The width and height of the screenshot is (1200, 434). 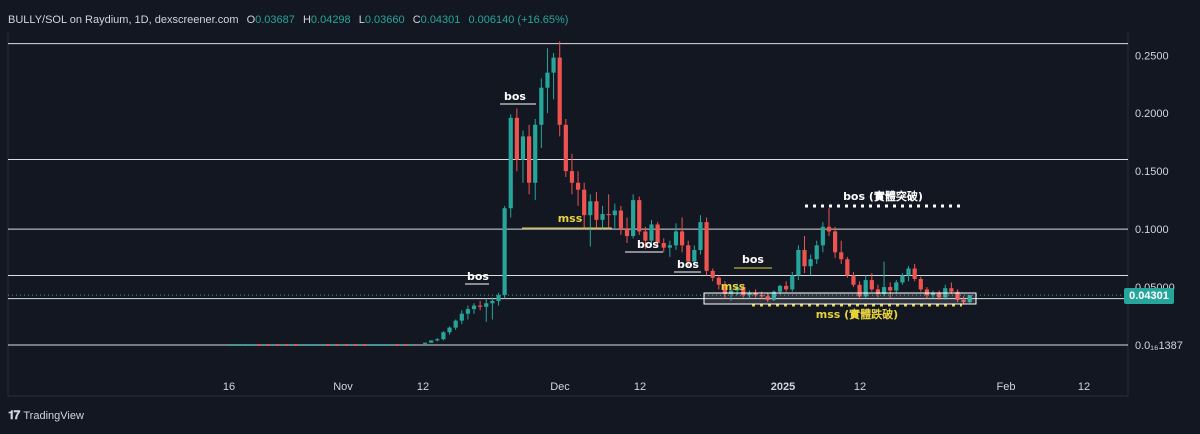 I want to click on range-box, so click(x=840, y=298).